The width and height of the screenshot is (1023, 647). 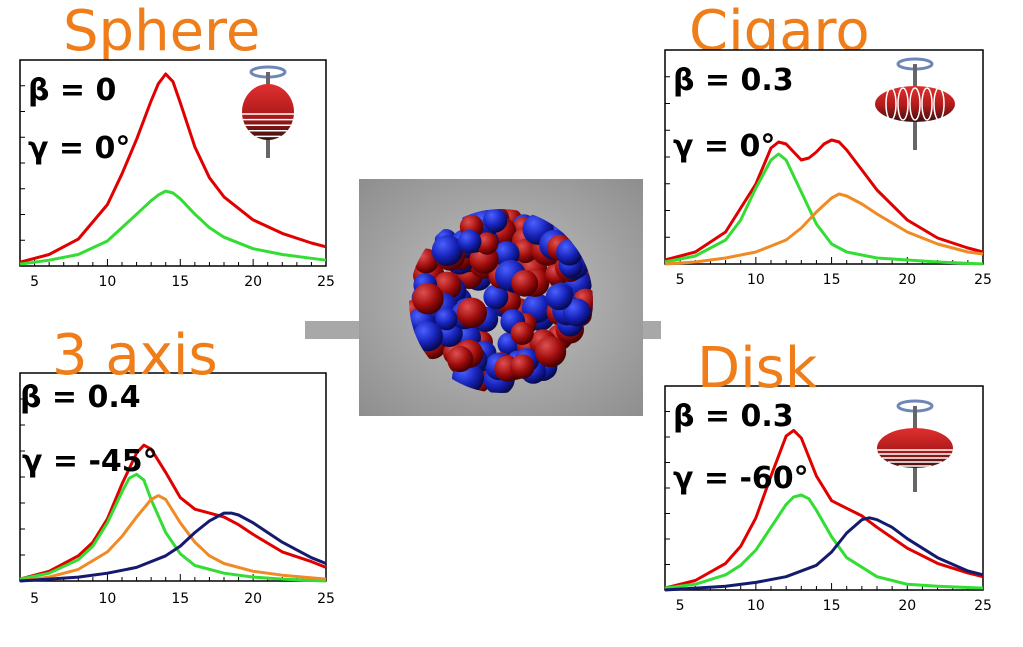 What do you see at coordinates (162, 32) in the screenshot?
I see `sphere-title: Sphere` at bounding box center [162, 32].